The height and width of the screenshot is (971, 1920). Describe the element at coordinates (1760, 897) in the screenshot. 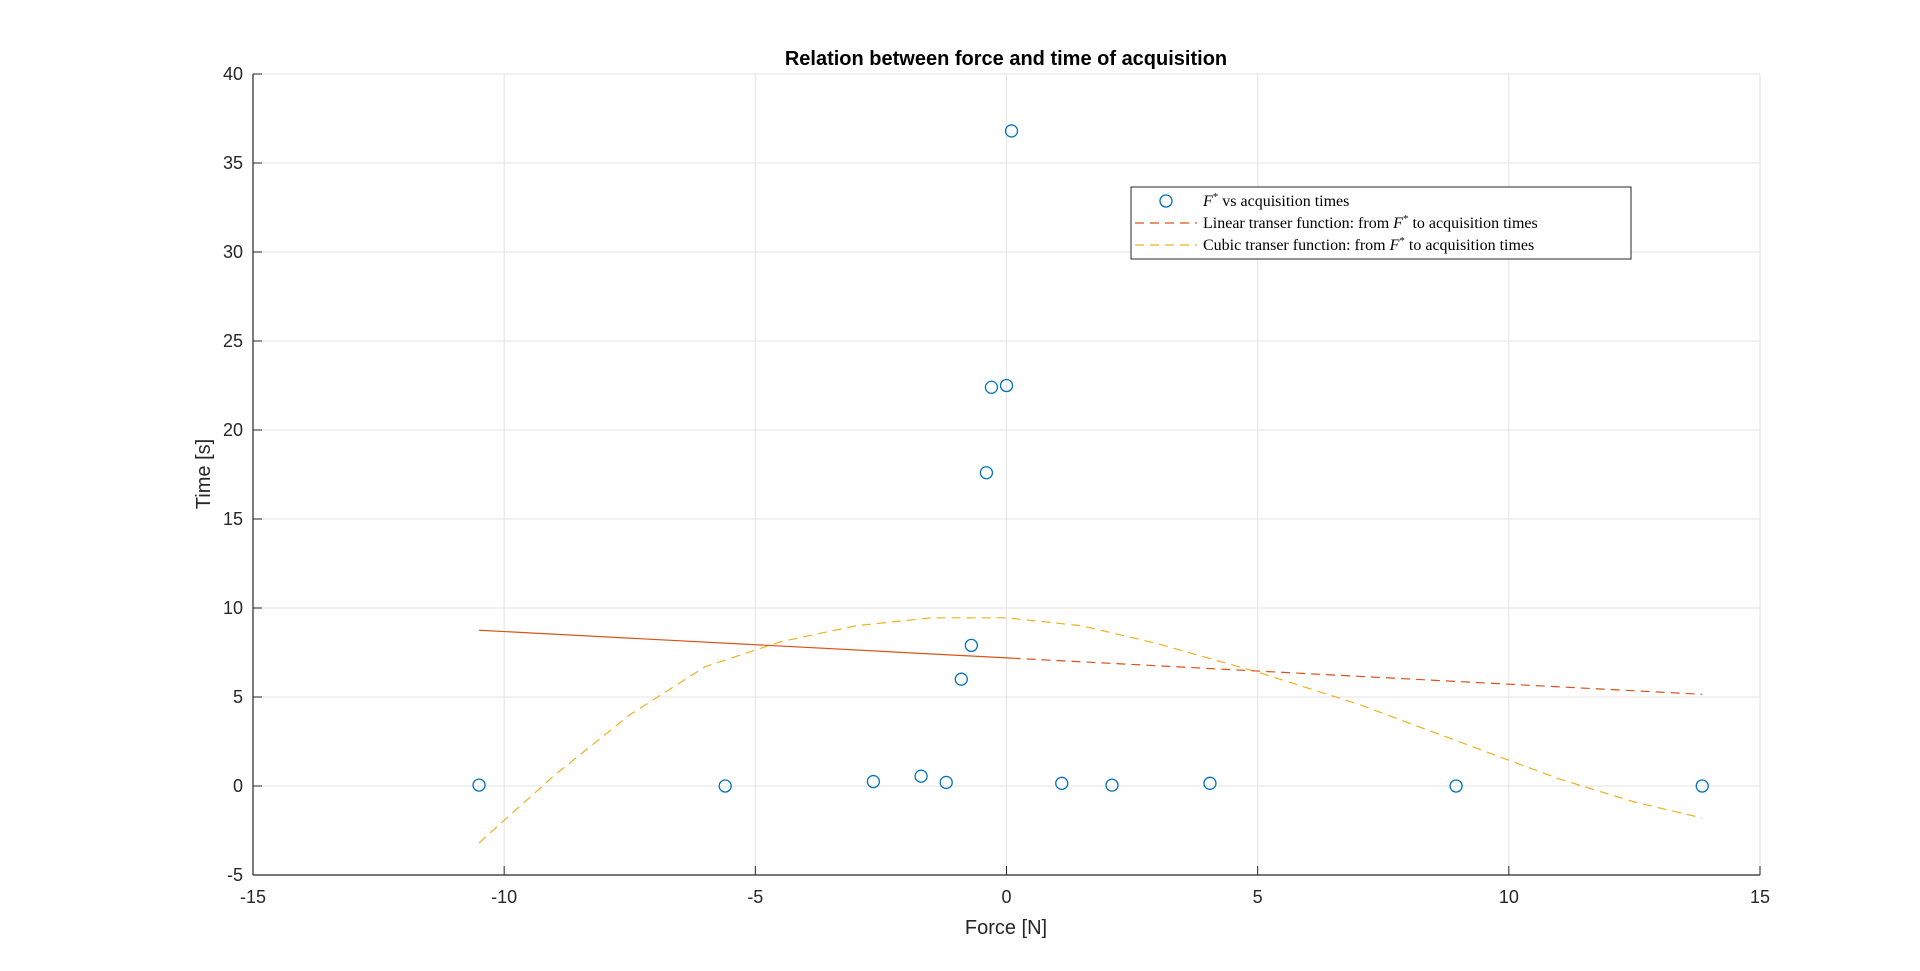

I see `x-tick-label: 15` at that location.